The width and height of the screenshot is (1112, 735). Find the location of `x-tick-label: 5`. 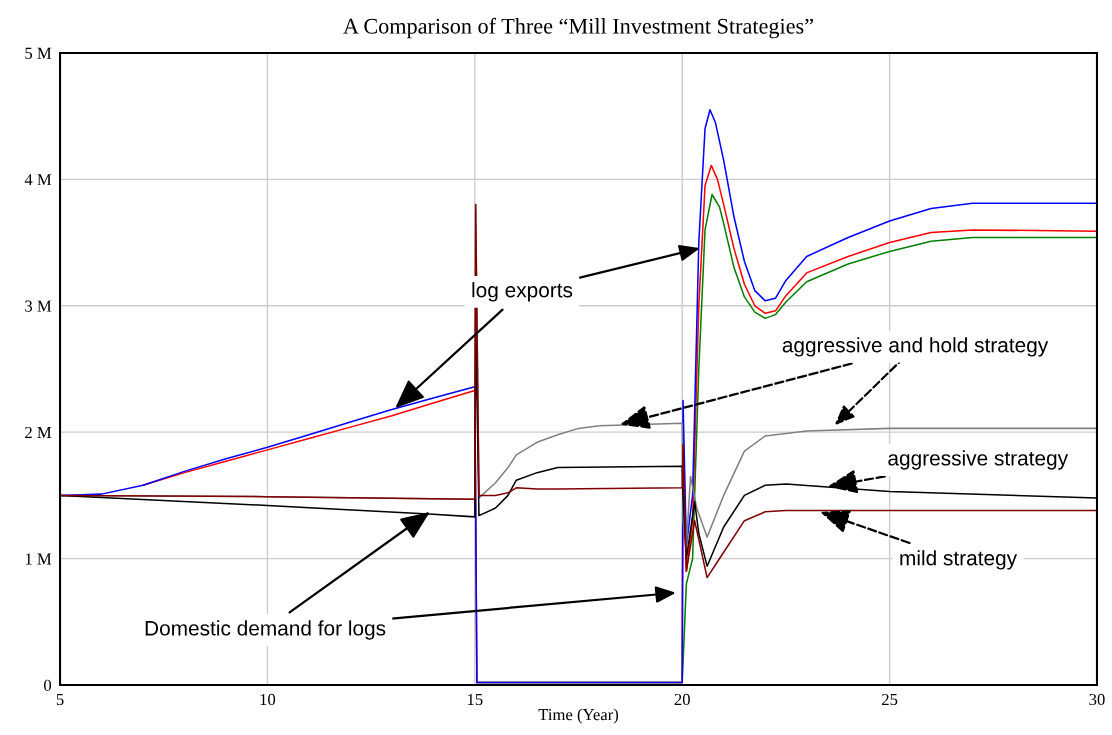

x-tick-label: 5 is located at coordinates (60, 700).